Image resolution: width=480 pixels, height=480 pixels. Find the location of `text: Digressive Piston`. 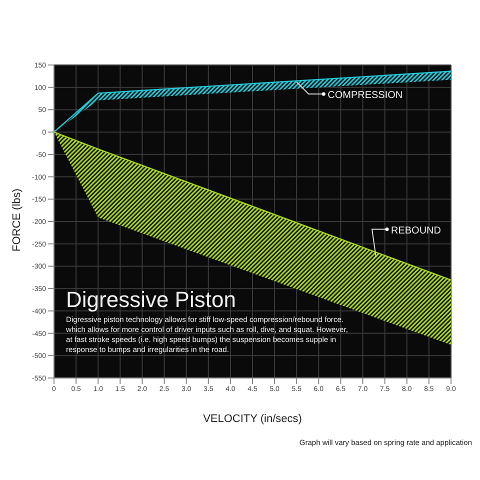

text: Digressive Piston is located at coordinates (151, 299).